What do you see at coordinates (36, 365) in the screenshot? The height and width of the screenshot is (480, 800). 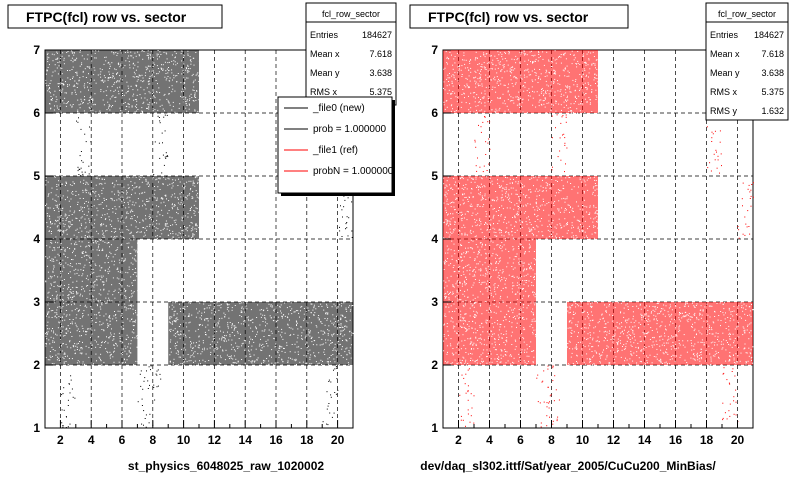 I see `y-tick-label: 2` at bounding box center [36, 365].